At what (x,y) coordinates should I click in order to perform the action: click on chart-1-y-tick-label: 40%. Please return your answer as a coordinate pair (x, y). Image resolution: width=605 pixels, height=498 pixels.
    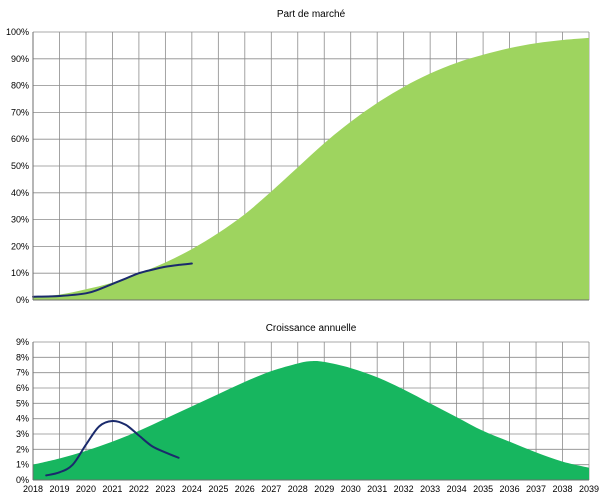
    Looking at the image, I should click on (20, 193).